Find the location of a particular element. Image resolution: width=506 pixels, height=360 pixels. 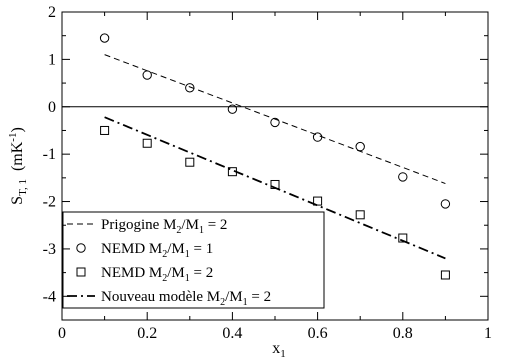

x-tick-label: 0 is located at coordinates (62, 333).